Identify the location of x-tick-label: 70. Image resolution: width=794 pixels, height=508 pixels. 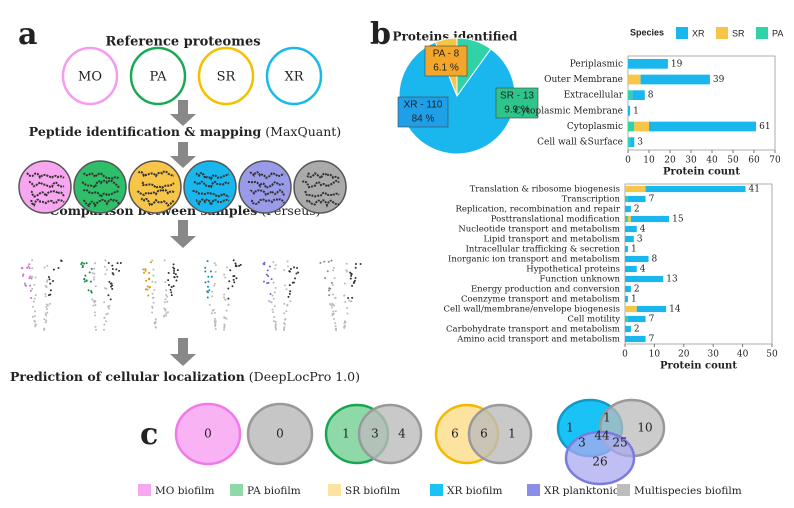
(775, 161).